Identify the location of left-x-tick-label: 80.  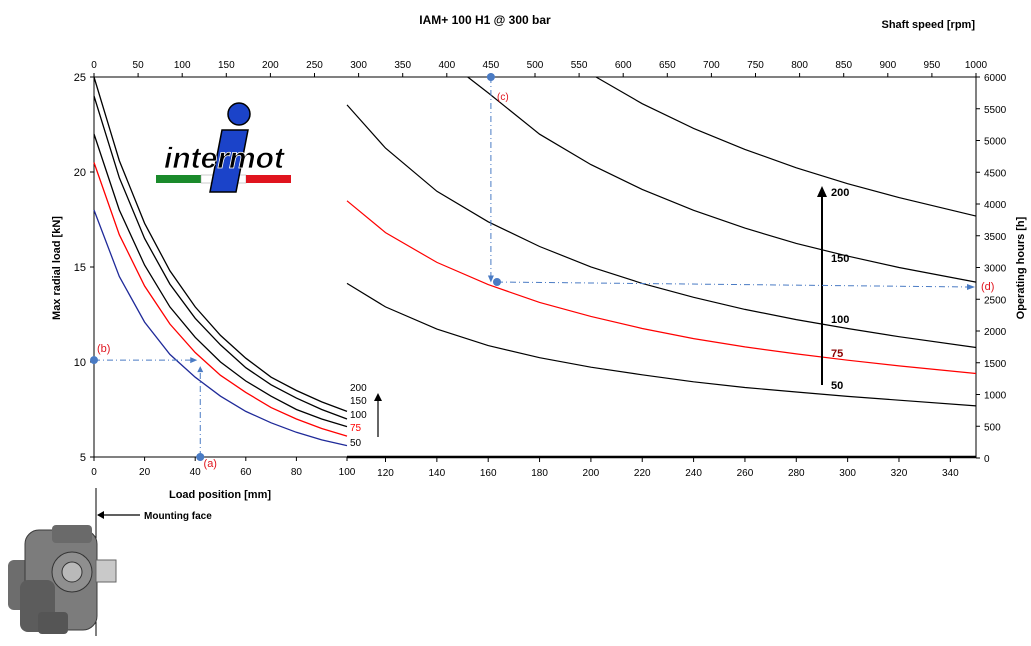
(297, 472).